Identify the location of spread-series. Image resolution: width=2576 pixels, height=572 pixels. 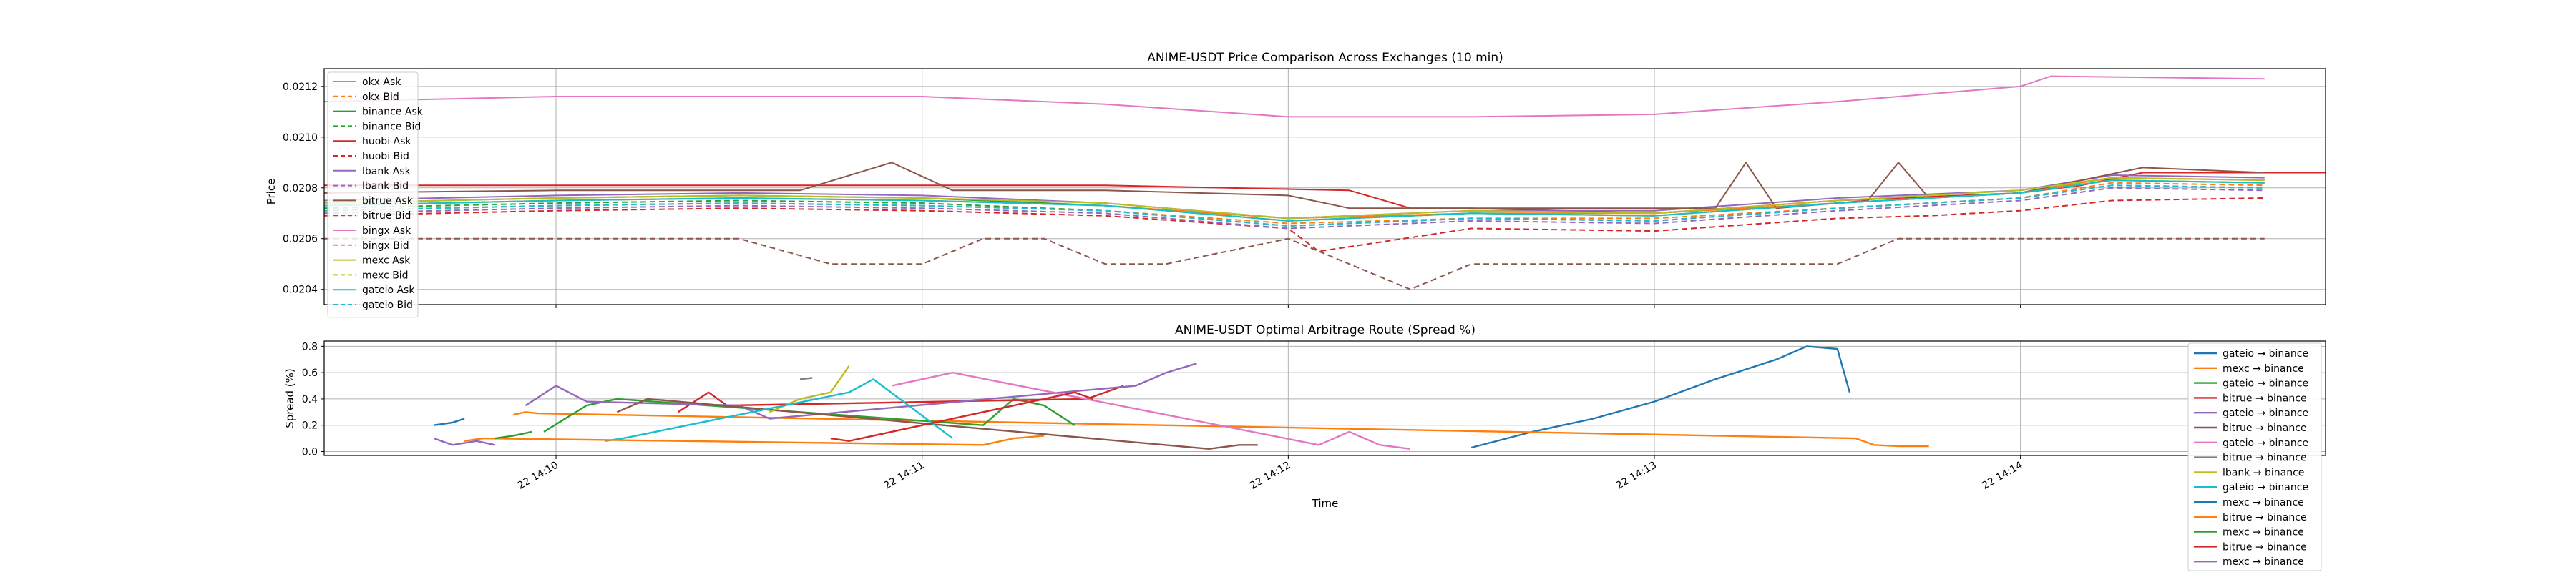
(1181, 397).